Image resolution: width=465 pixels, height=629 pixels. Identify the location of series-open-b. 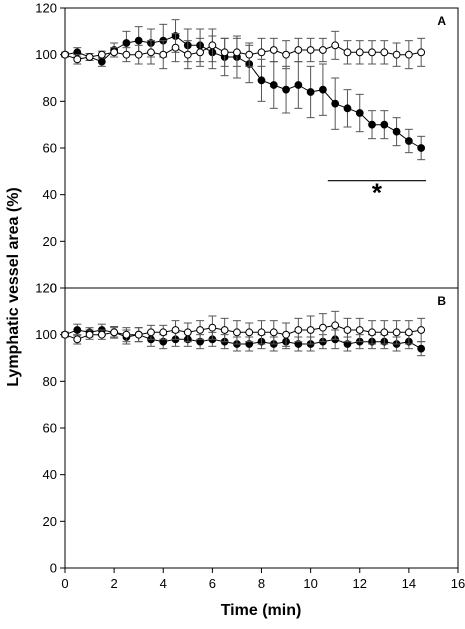
(243, 328).